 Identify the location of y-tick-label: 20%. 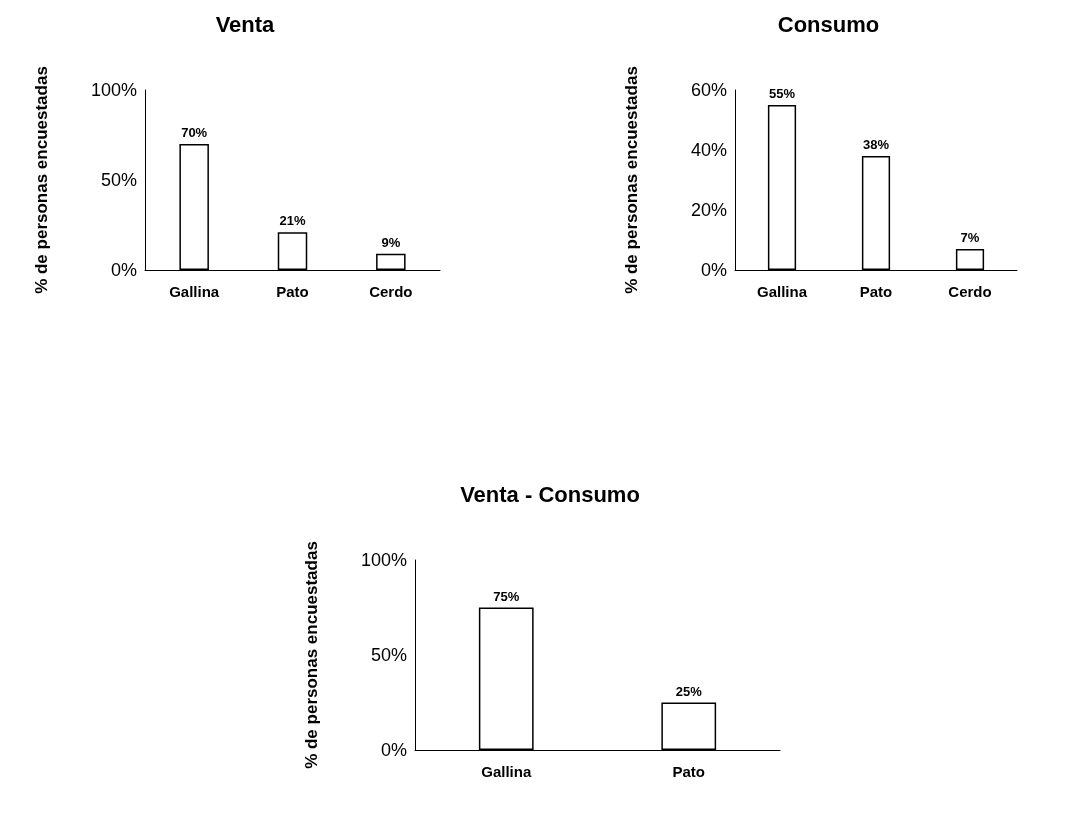
(708, 210).